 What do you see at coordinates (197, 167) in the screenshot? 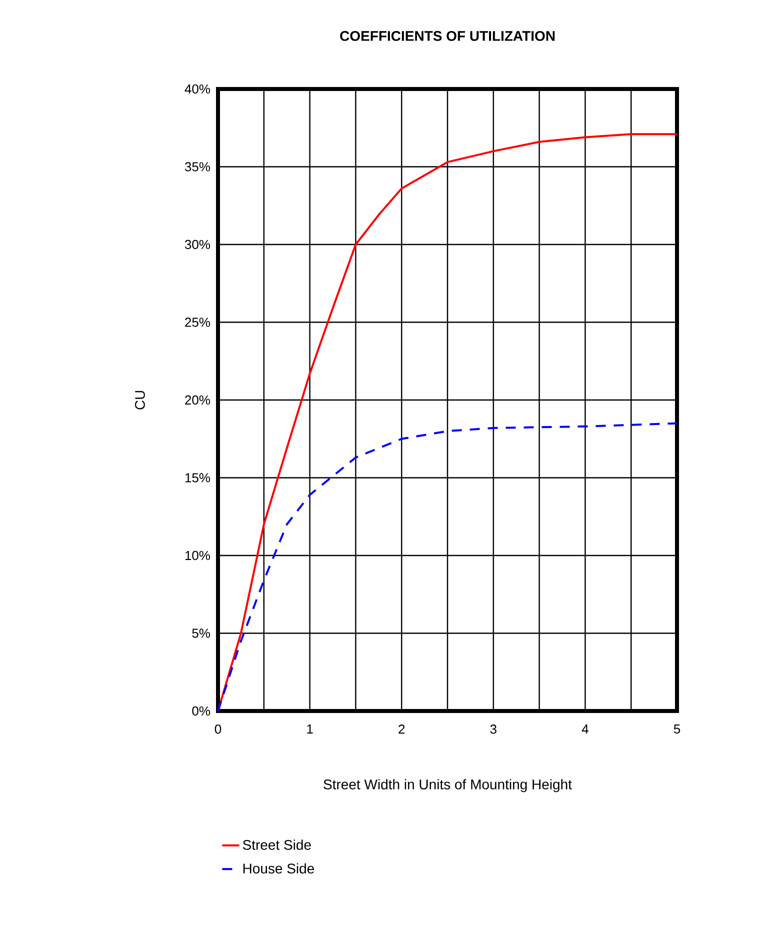
I see `y-tick-label: 35%` at bounding box center [197, 167].